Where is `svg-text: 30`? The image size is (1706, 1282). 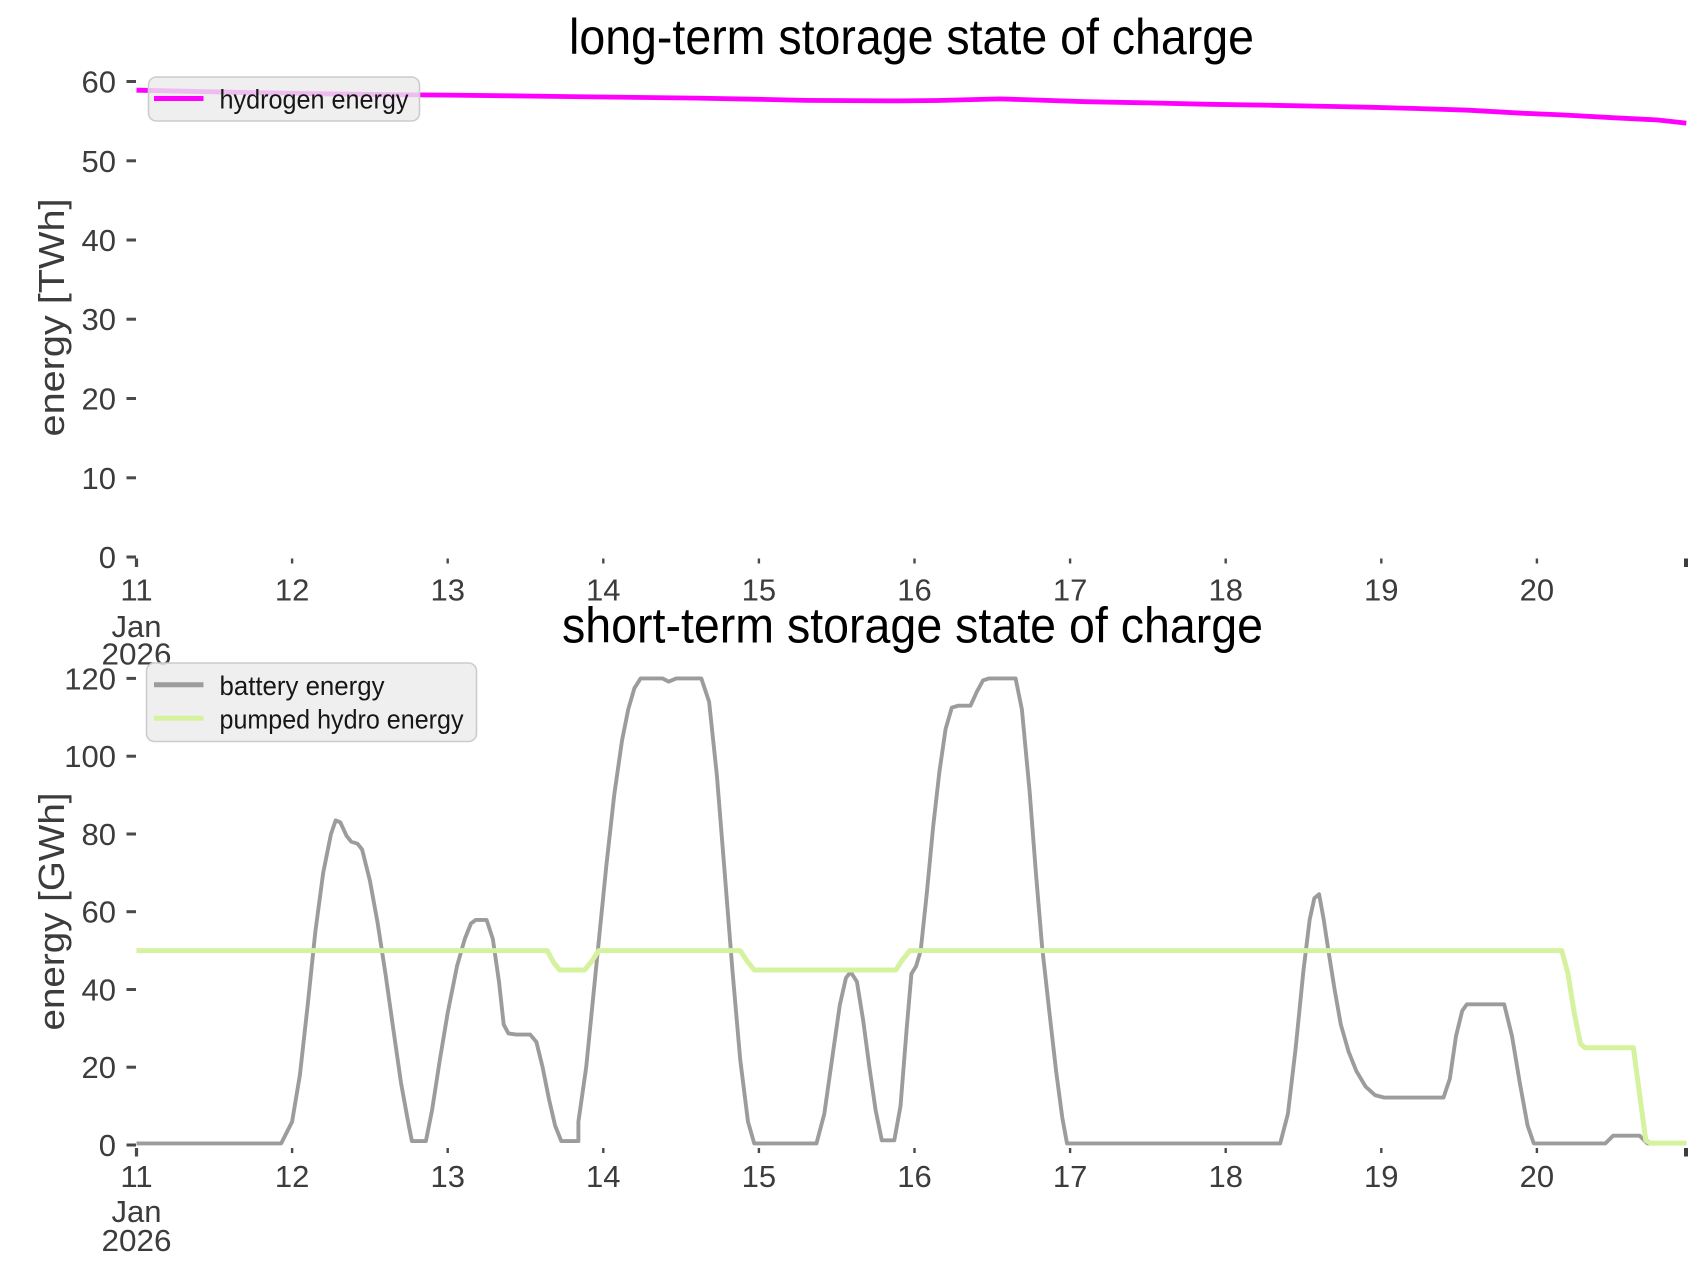
svg-text: 30 is located at coordinates (99, 319).